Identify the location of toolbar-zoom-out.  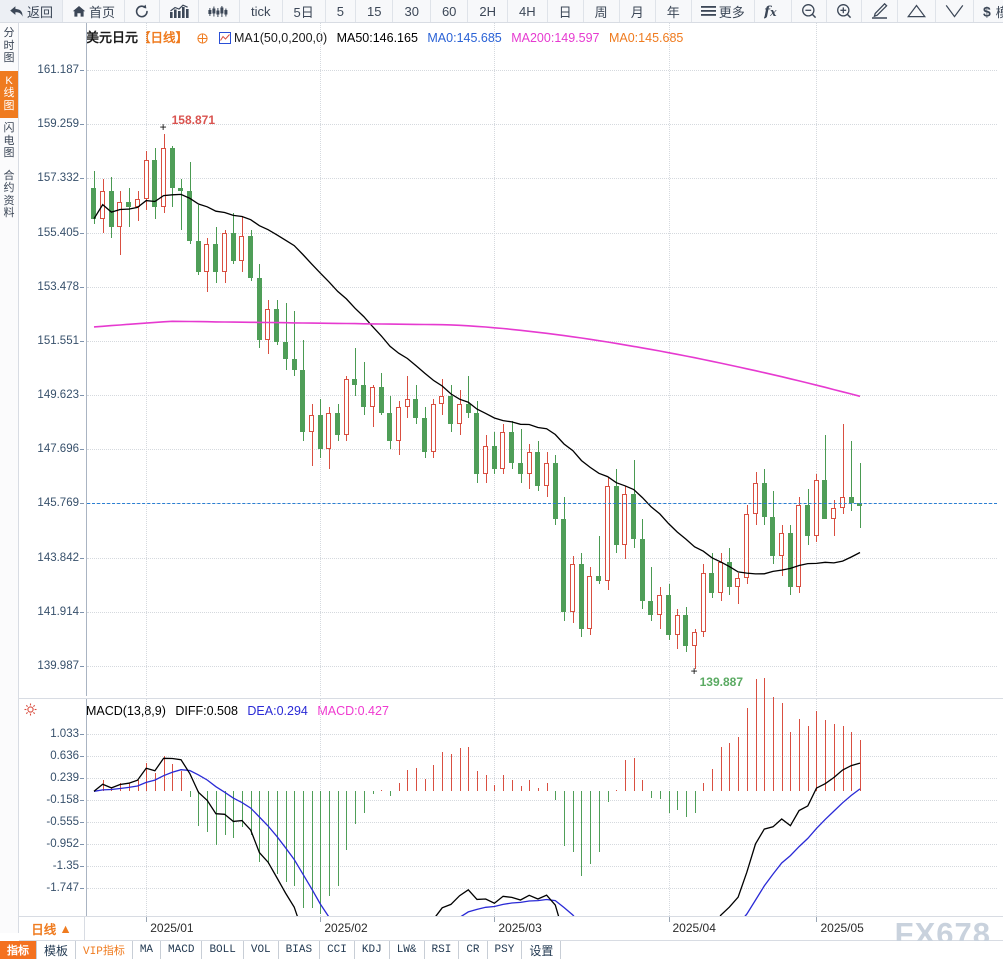
(809, 11).